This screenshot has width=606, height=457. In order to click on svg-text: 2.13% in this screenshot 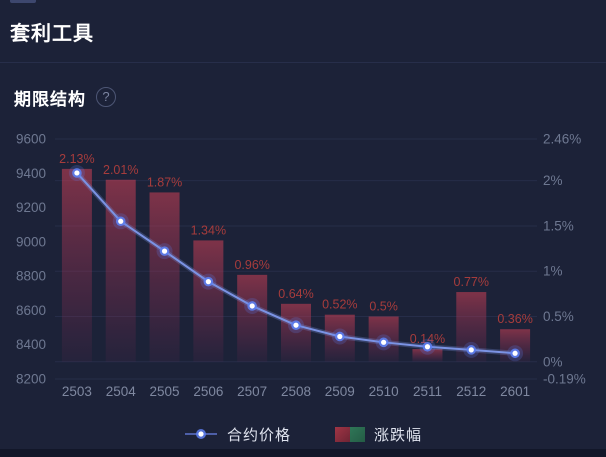, I will do `click(76, 159)`.